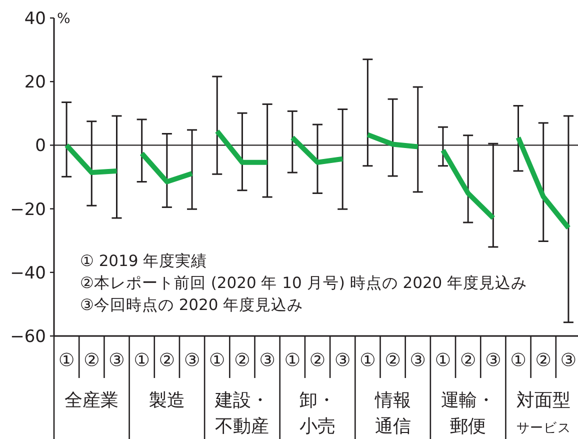  Describe the element at coordinates (543, 413) in the screenshot. I see `text: 対面型サービス` at that location.